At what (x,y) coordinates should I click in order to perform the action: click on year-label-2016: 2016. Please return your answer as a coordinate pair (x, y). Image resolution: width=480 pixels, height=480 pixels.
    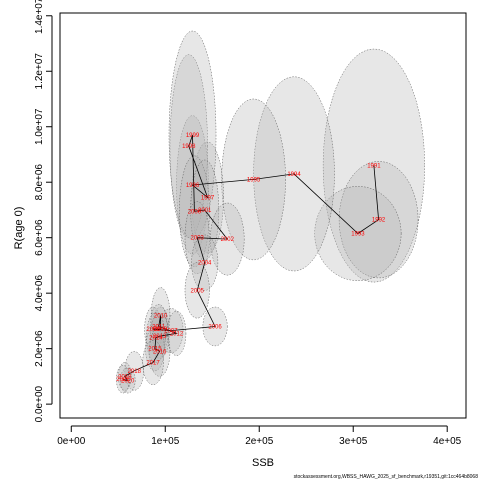
    Looking at the image, I should click on (160, 352).